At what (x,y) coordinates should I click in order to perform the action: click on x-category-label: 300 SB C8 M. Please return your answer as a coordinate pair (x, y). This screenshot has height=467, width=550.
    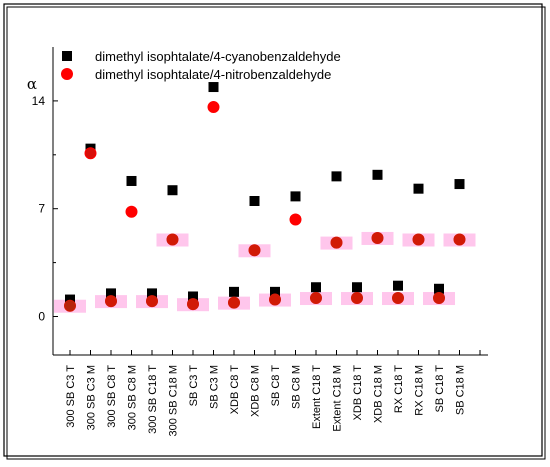
    Looking at the image, I should click on (133, 397).